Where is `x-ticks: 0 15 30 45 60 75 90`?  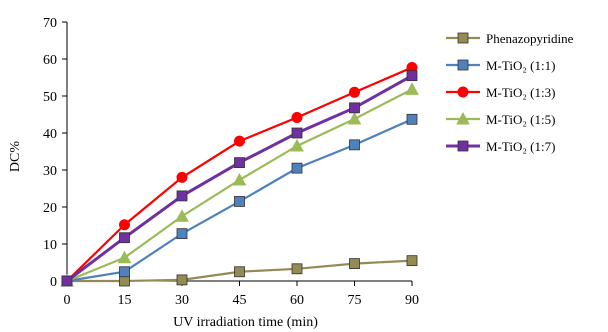 x-ticks: 0 15 30 45 60 75 90 is located at coordinates (241, 294).